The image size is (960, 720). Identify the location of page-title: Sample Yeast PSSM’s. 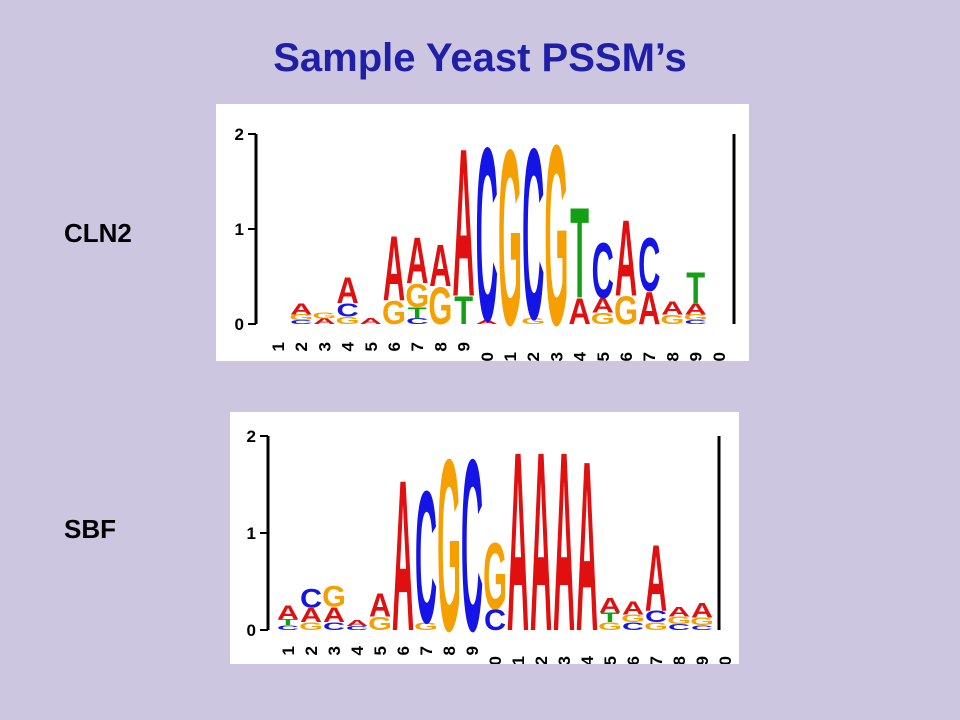
(480, 58).